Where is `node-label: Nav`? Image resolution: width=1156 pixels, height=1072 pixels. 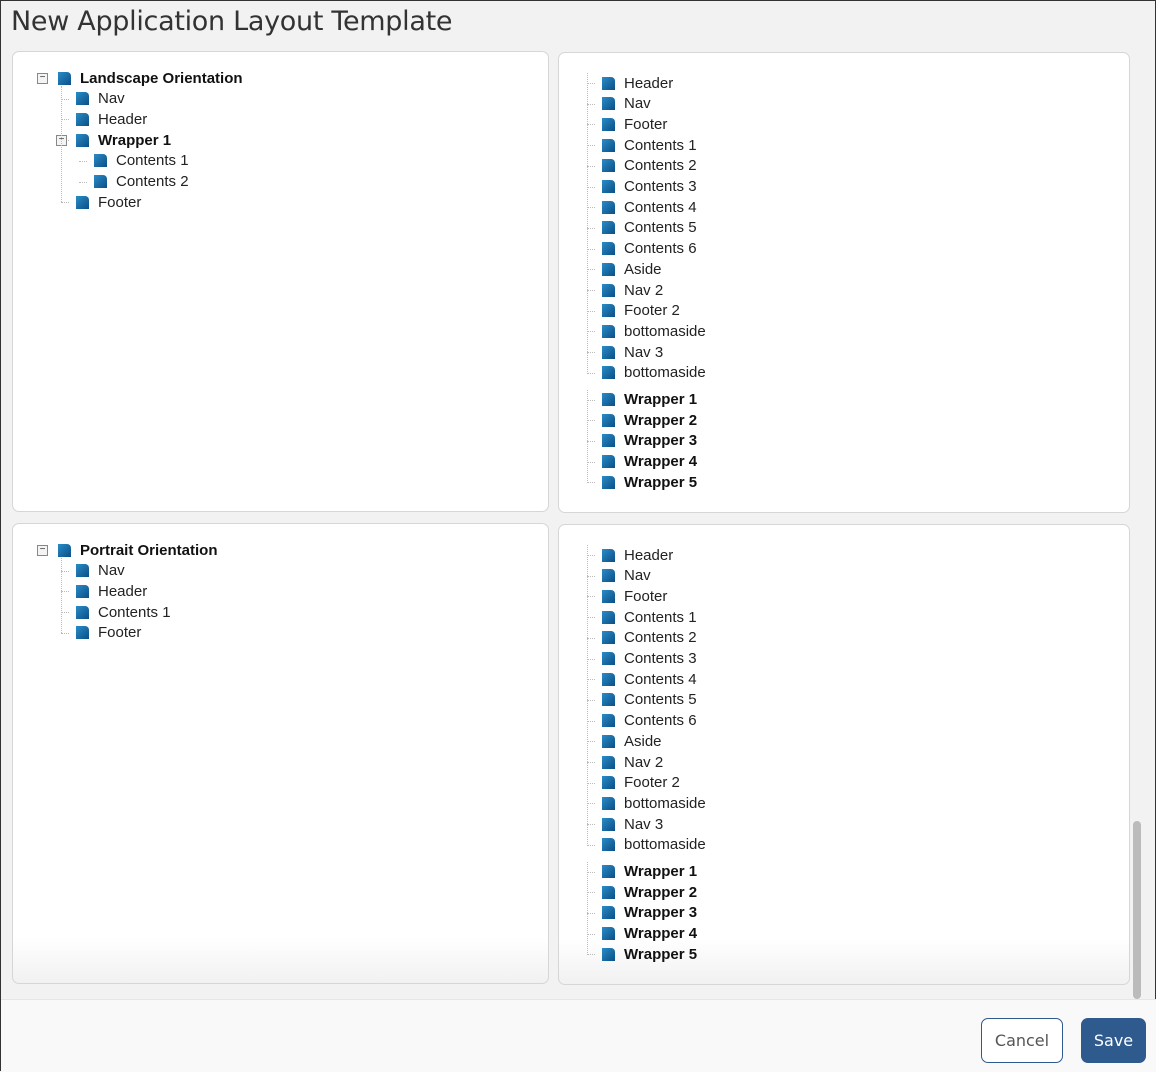 node-label: Nav is located at coordinates (637, 104).